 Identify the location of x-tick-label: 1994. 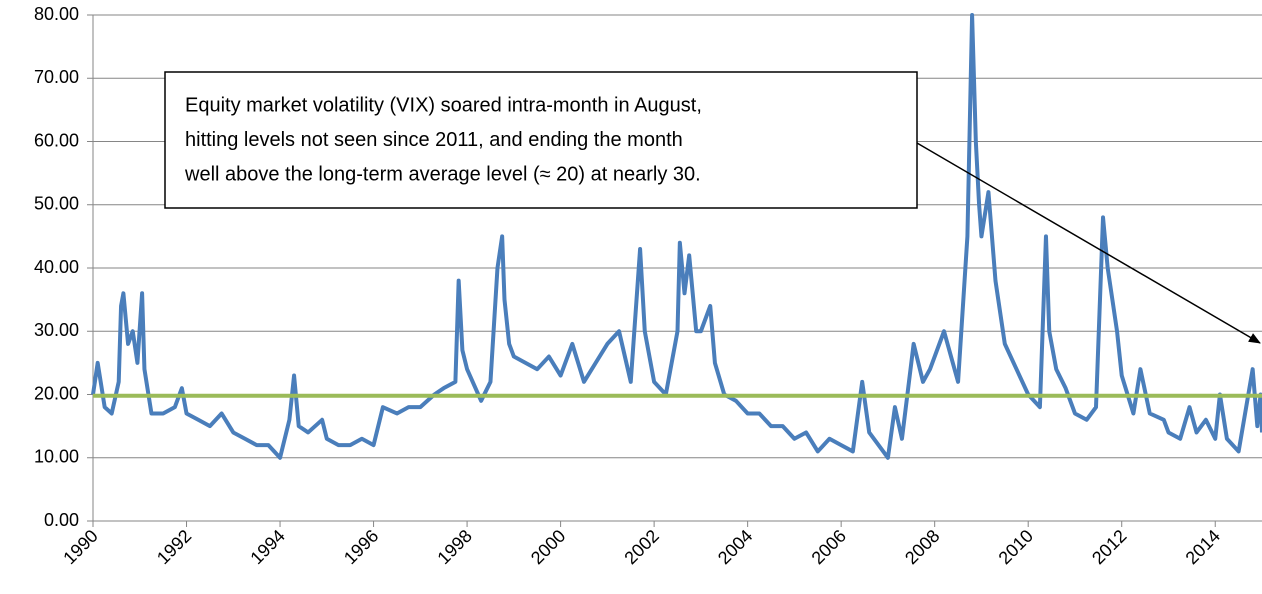
(267, 547).